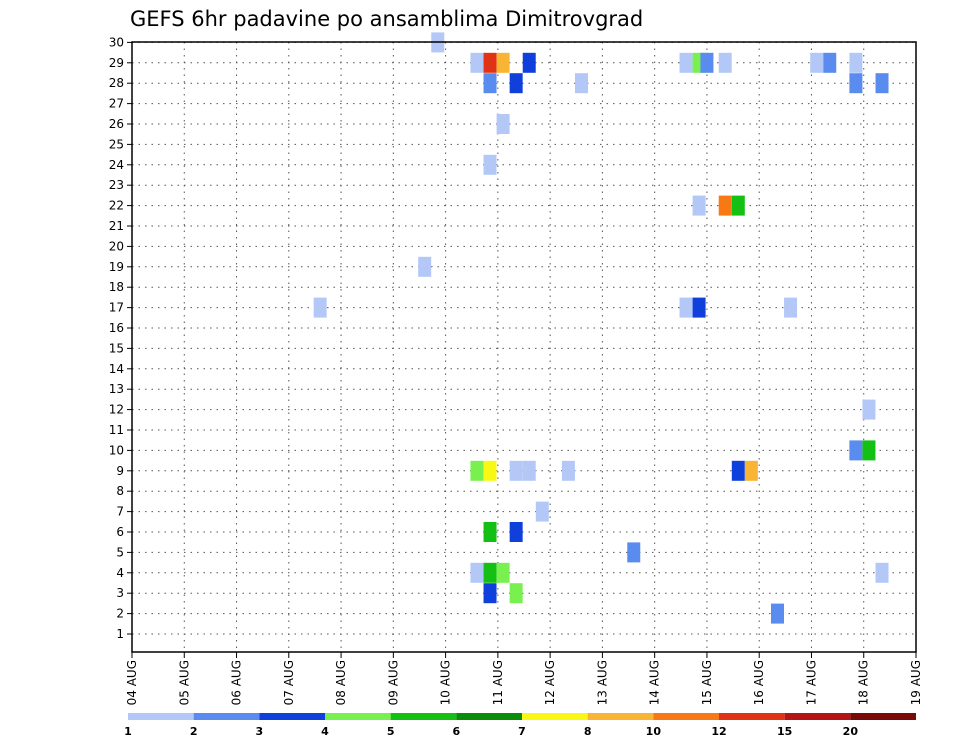 The width and height of the screenshot is (960, 742). I want to click on x-tick-label: 16 AUG, so click(759, 682).